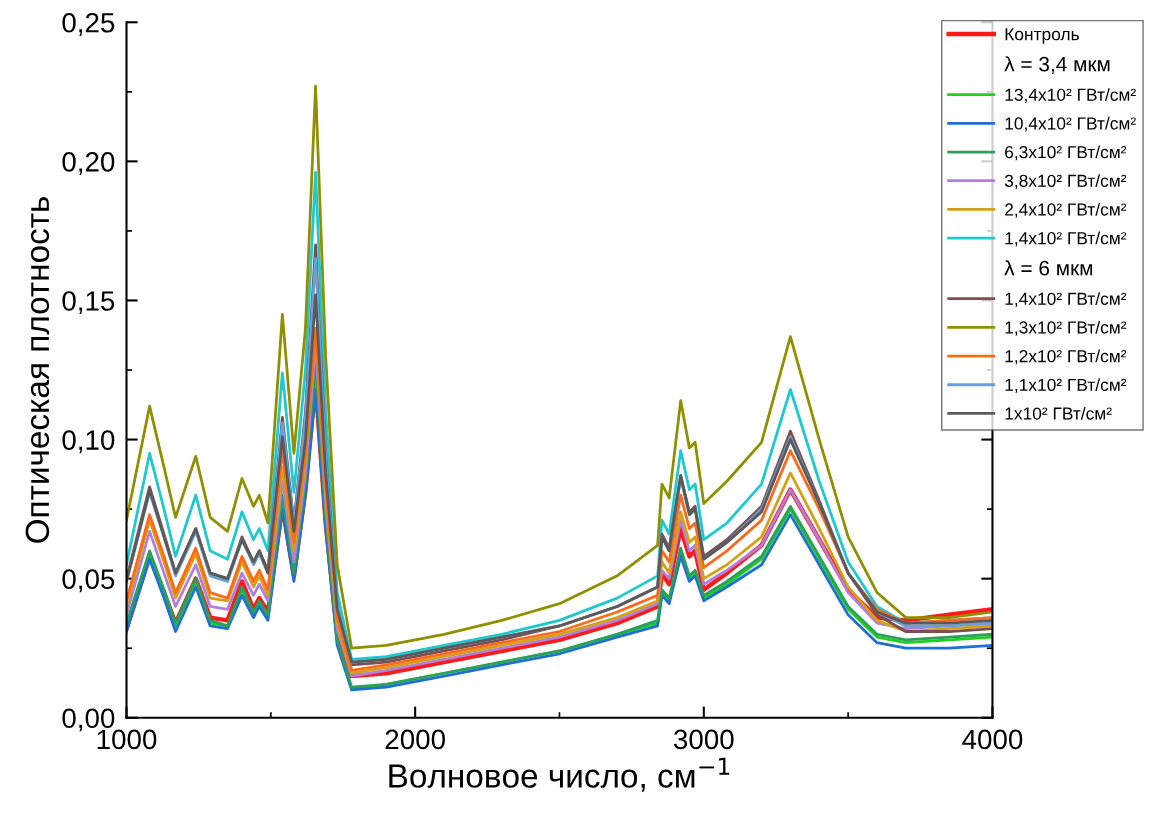 Image resolution: width=1150 pixels, height=825 pixels. Describe the element at coordinates (1070, 95) in the screenshot. I see `legend-label: 13,4x10² ГВт/см²` at that location.